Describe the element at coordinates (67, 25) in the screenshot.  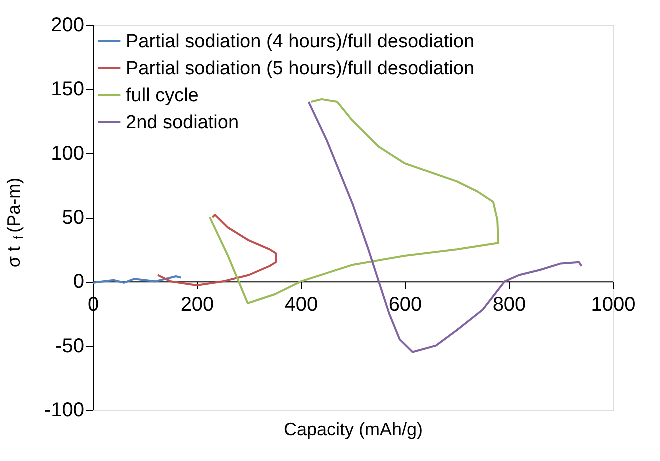
I see `y-tick-label: 200` at that location.